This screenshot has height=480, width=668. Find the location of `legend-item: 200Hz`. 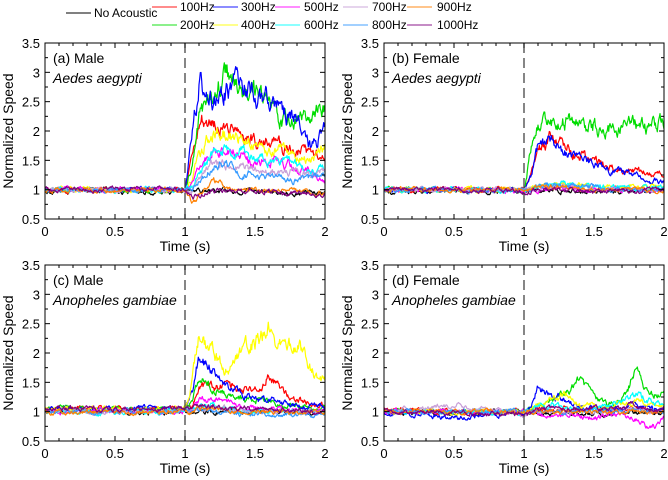

legend-item: 200Hz is located at coordinates (183, 25).